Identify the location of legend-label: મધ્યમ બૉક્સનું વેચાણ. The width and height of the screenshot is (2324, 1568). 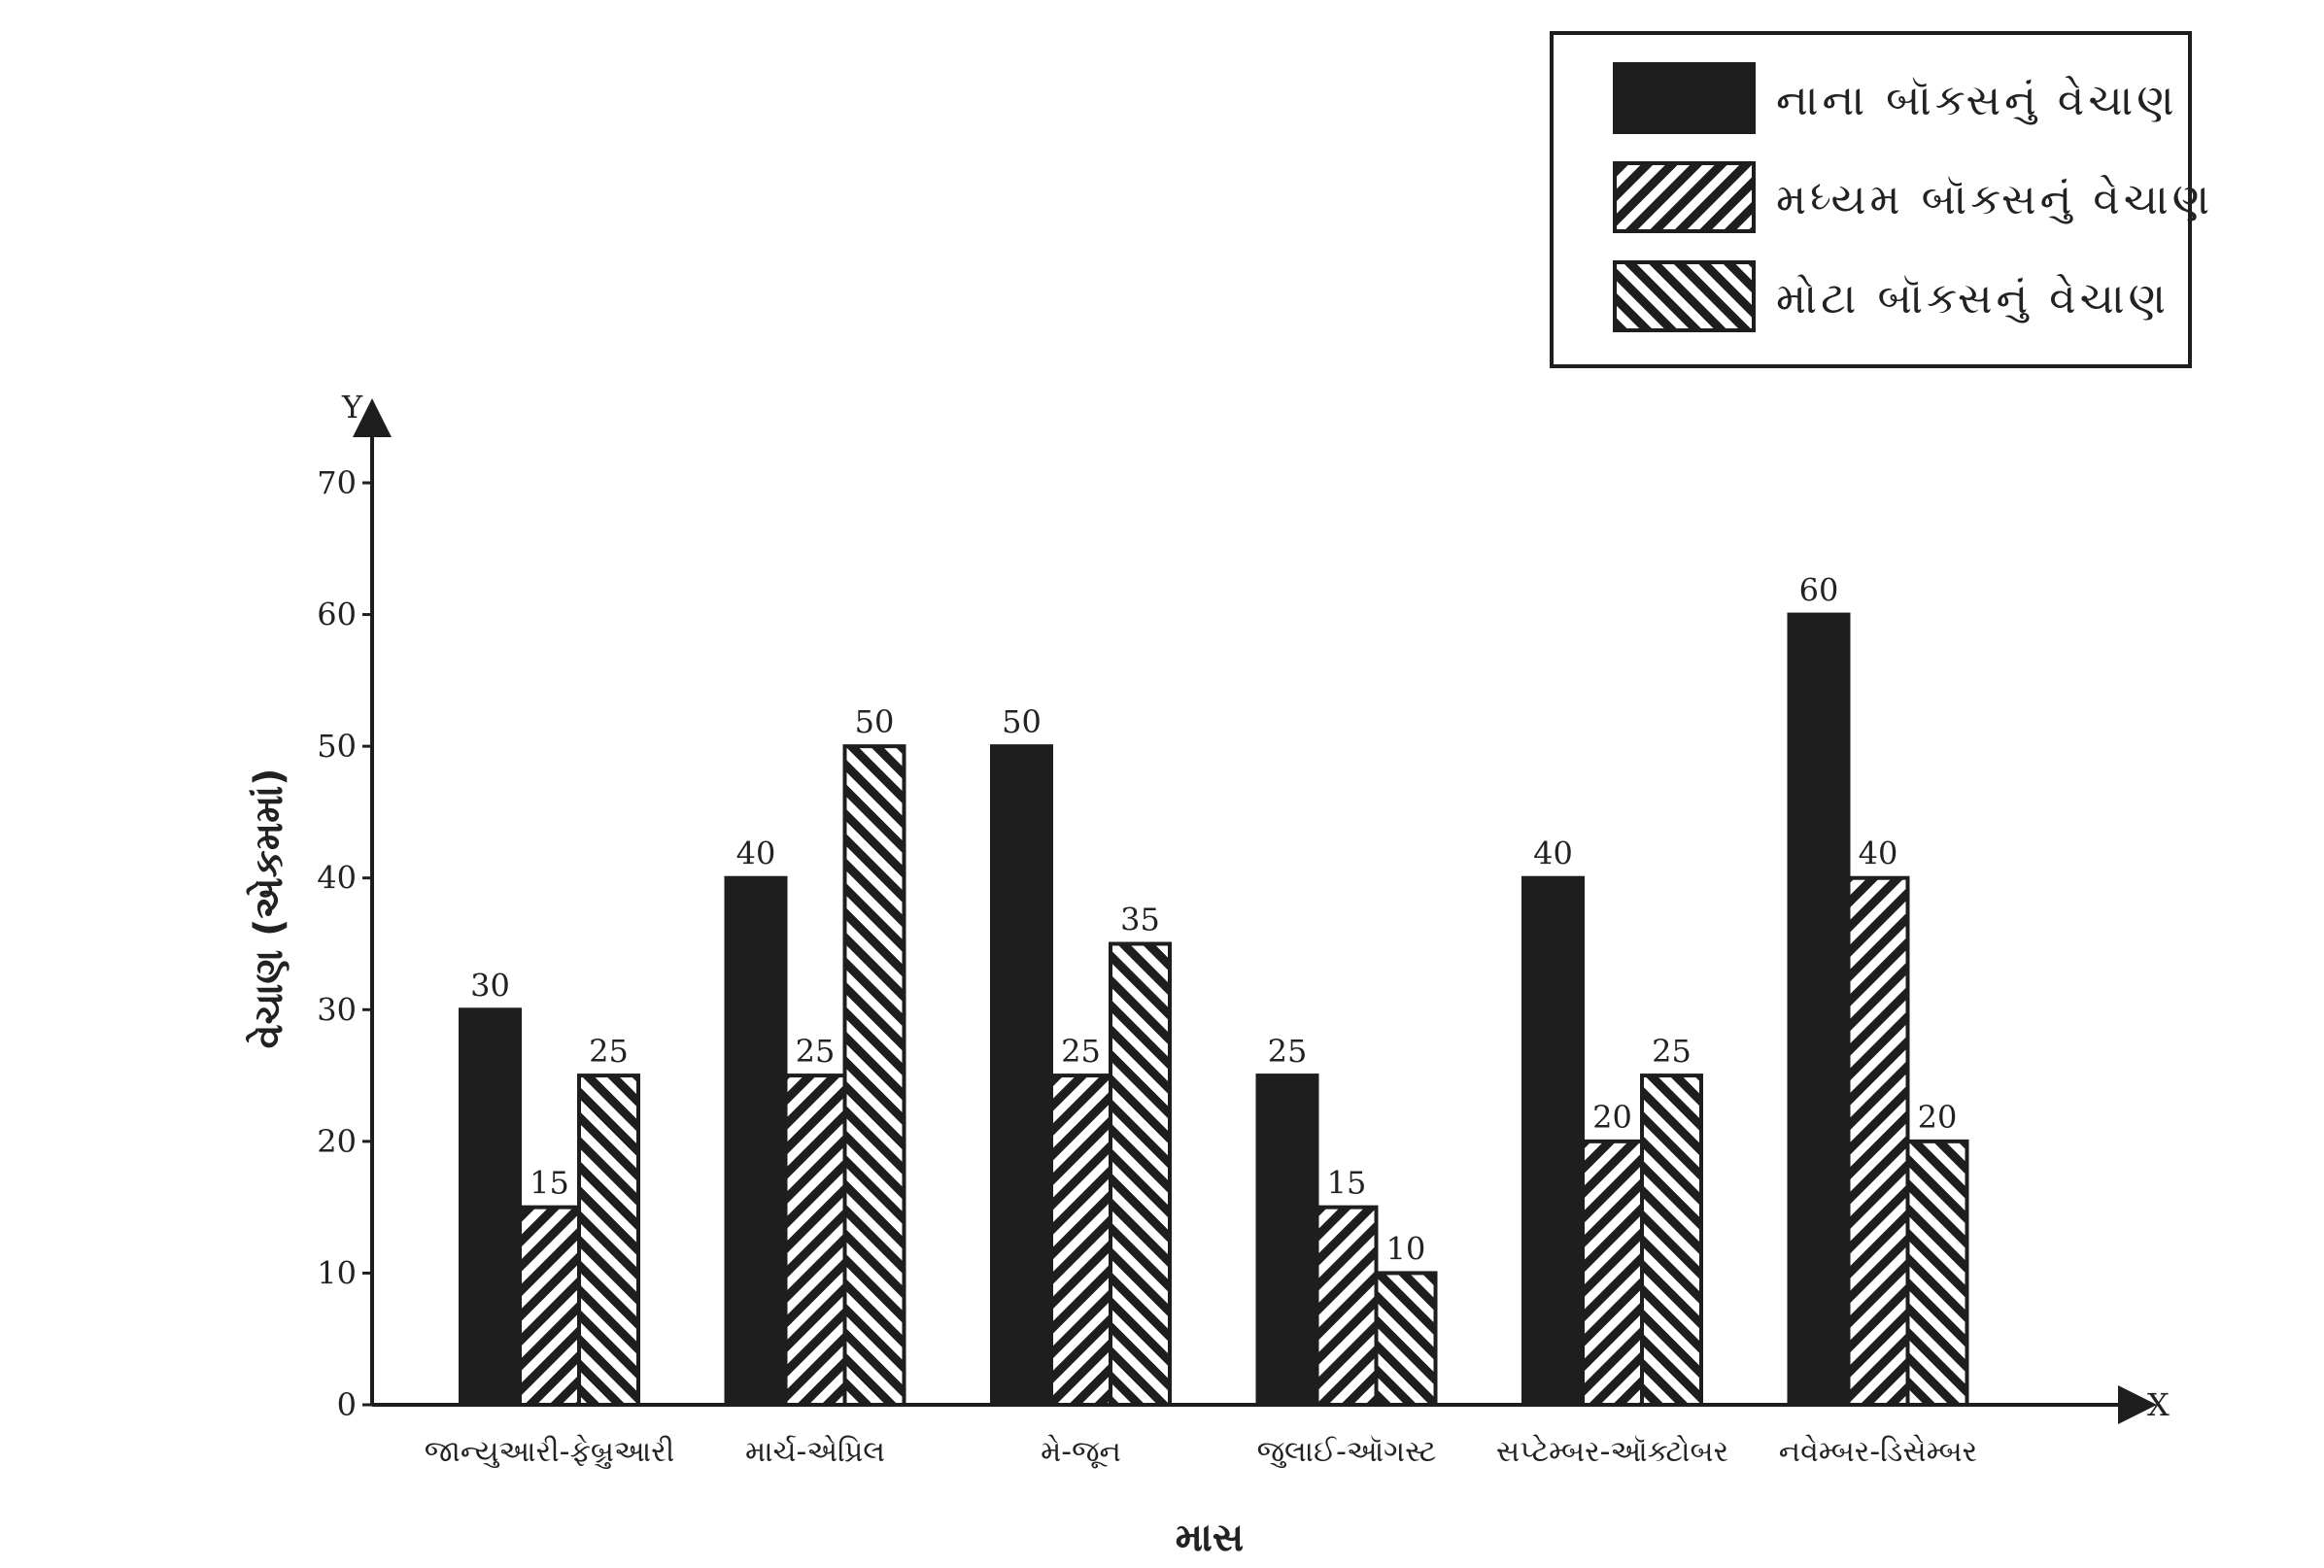
(1995, 199).